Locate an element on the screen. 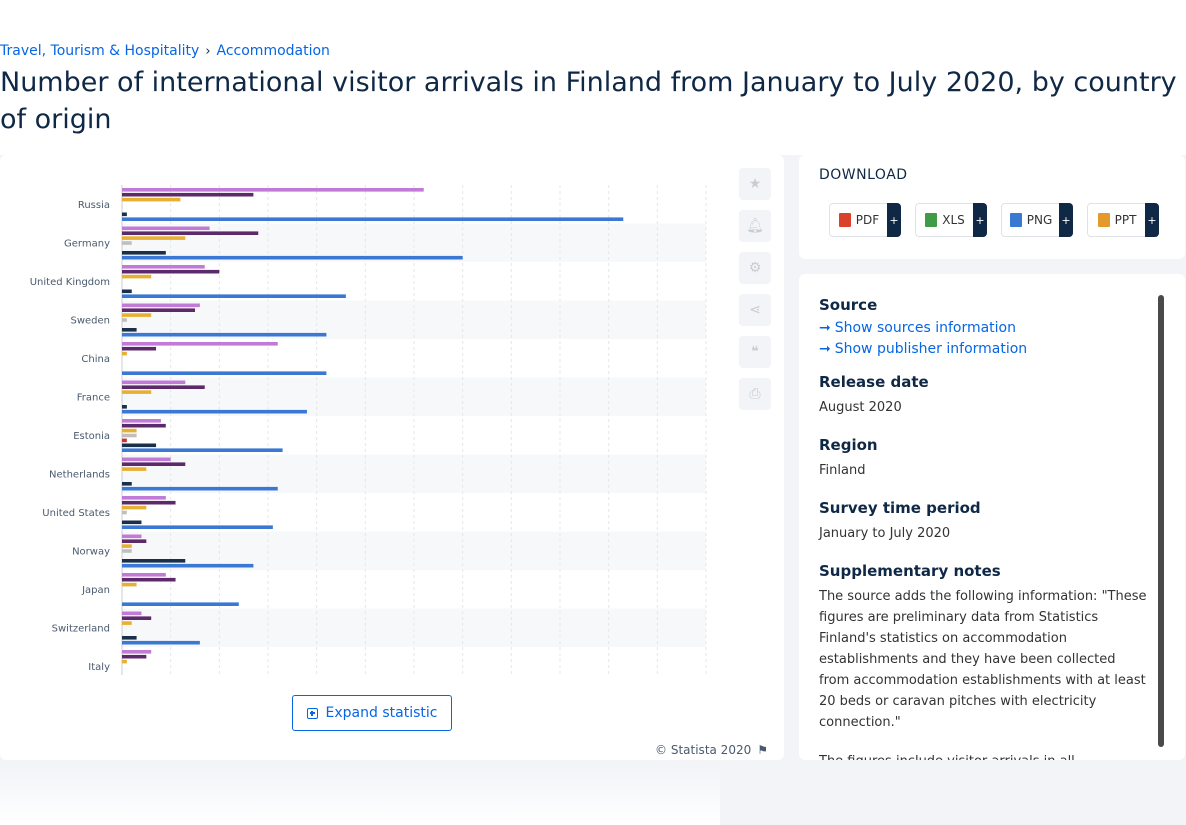  category-label: France is located at coordinates (93, 398).